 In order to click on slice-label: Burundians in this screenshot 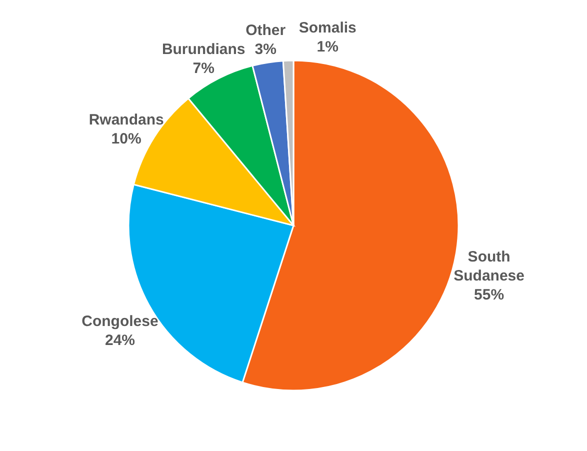, I will do `click(204, 49)`.